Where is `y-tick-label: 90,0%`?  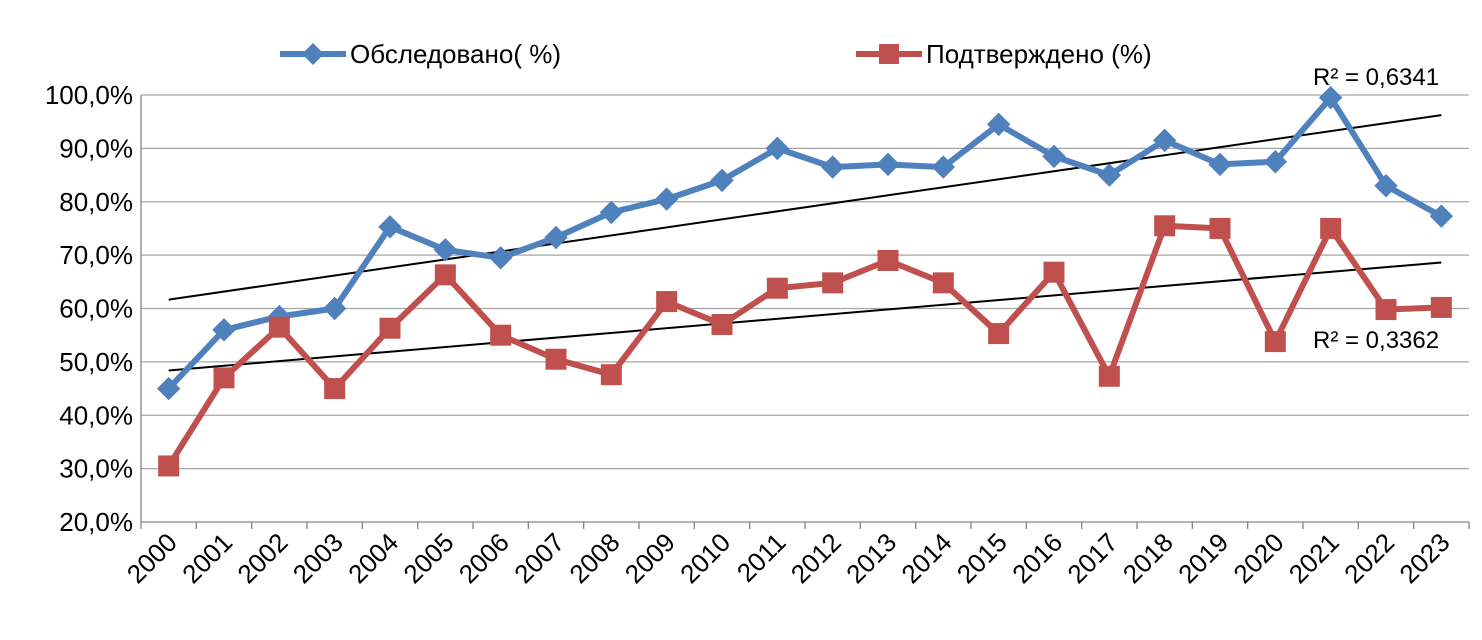 y-tick-label: 90,0% is located at coordinates (96, 148).